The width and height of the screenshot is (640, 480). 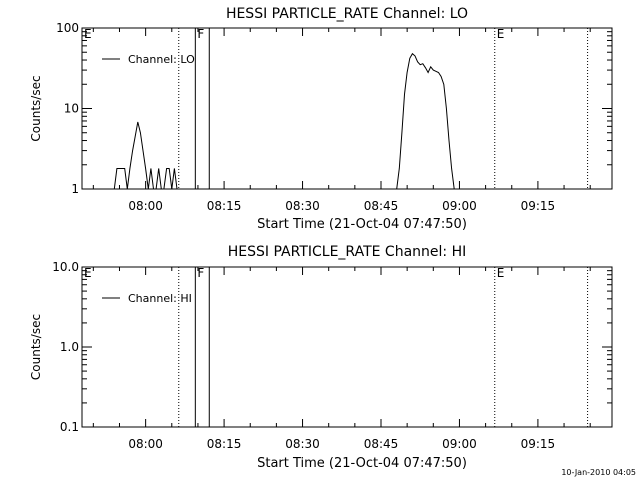 I want to click on date-stamp: 10-Jan-2010 04:05, so click(x=598, y=472).